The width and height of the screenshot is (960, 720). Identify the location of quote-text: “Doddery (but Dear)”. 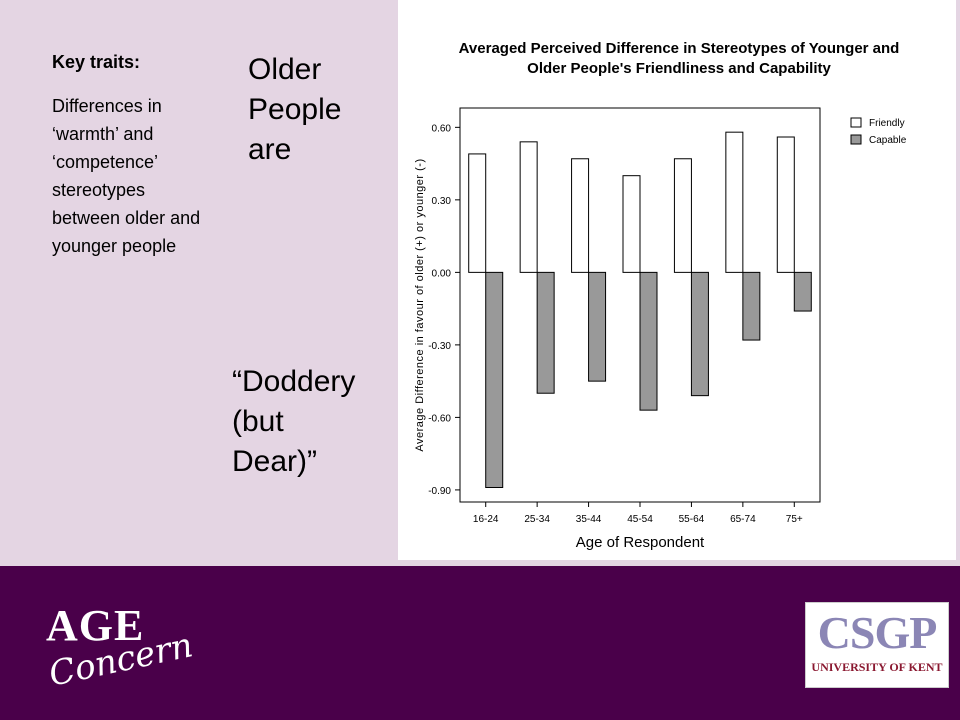
(294, 421).